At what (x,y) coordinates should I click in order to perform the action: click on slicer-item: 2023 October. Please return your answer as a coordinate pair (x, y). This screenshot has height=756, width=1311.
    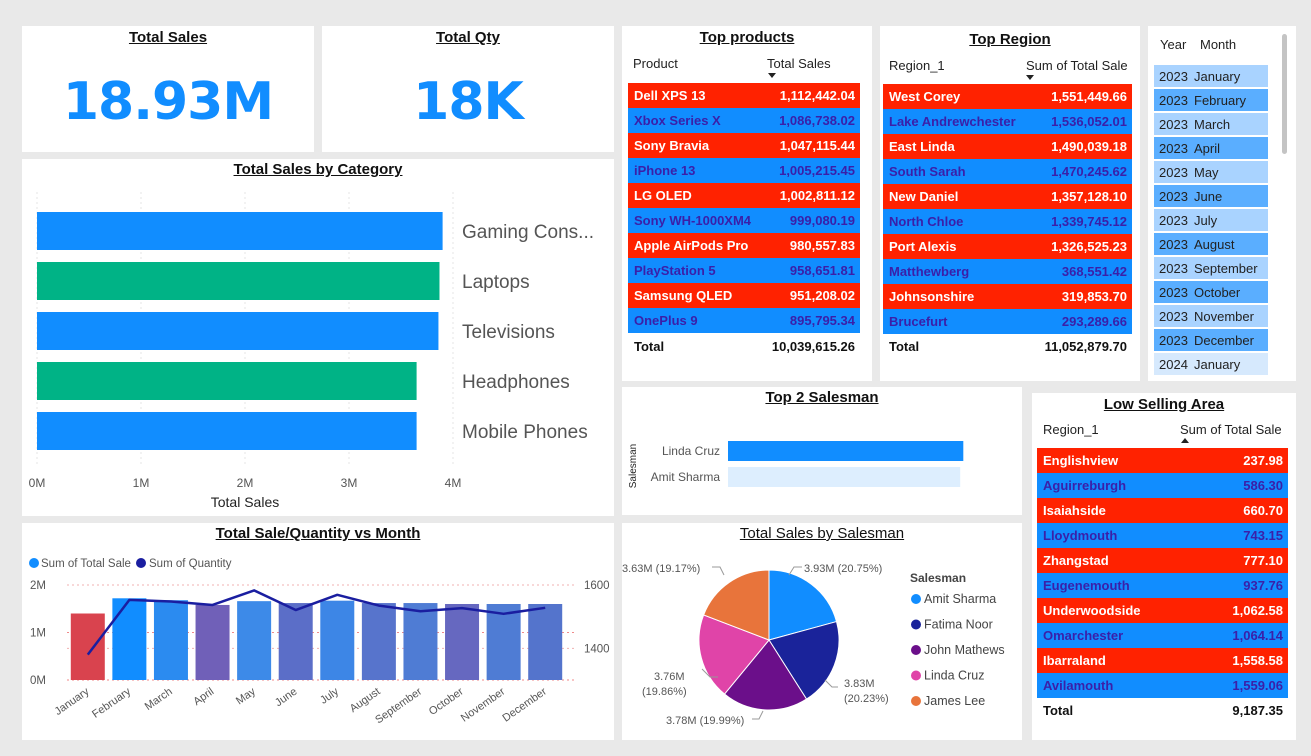
    Looking at the image, I should click on (1211, 292).